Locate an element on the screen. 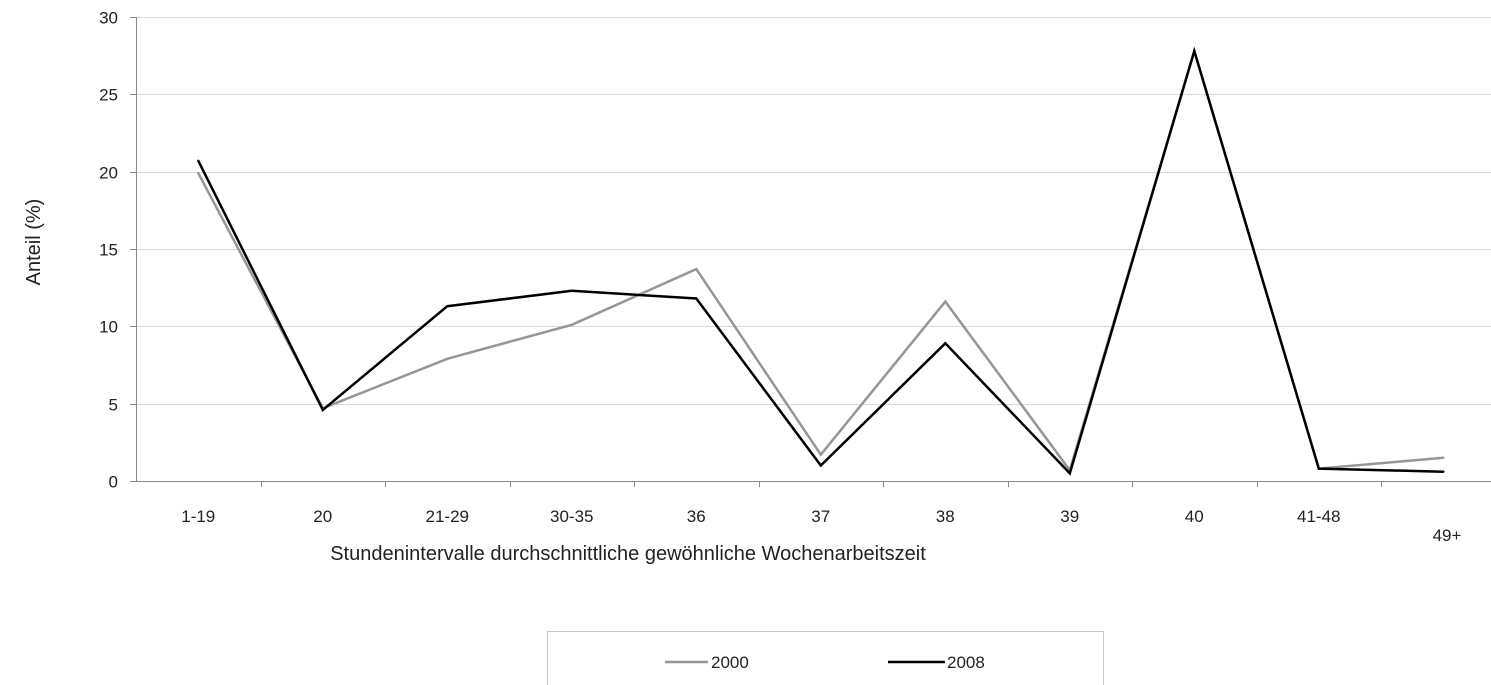  legend: 2000 2008 is located at coordinates (825, 658).